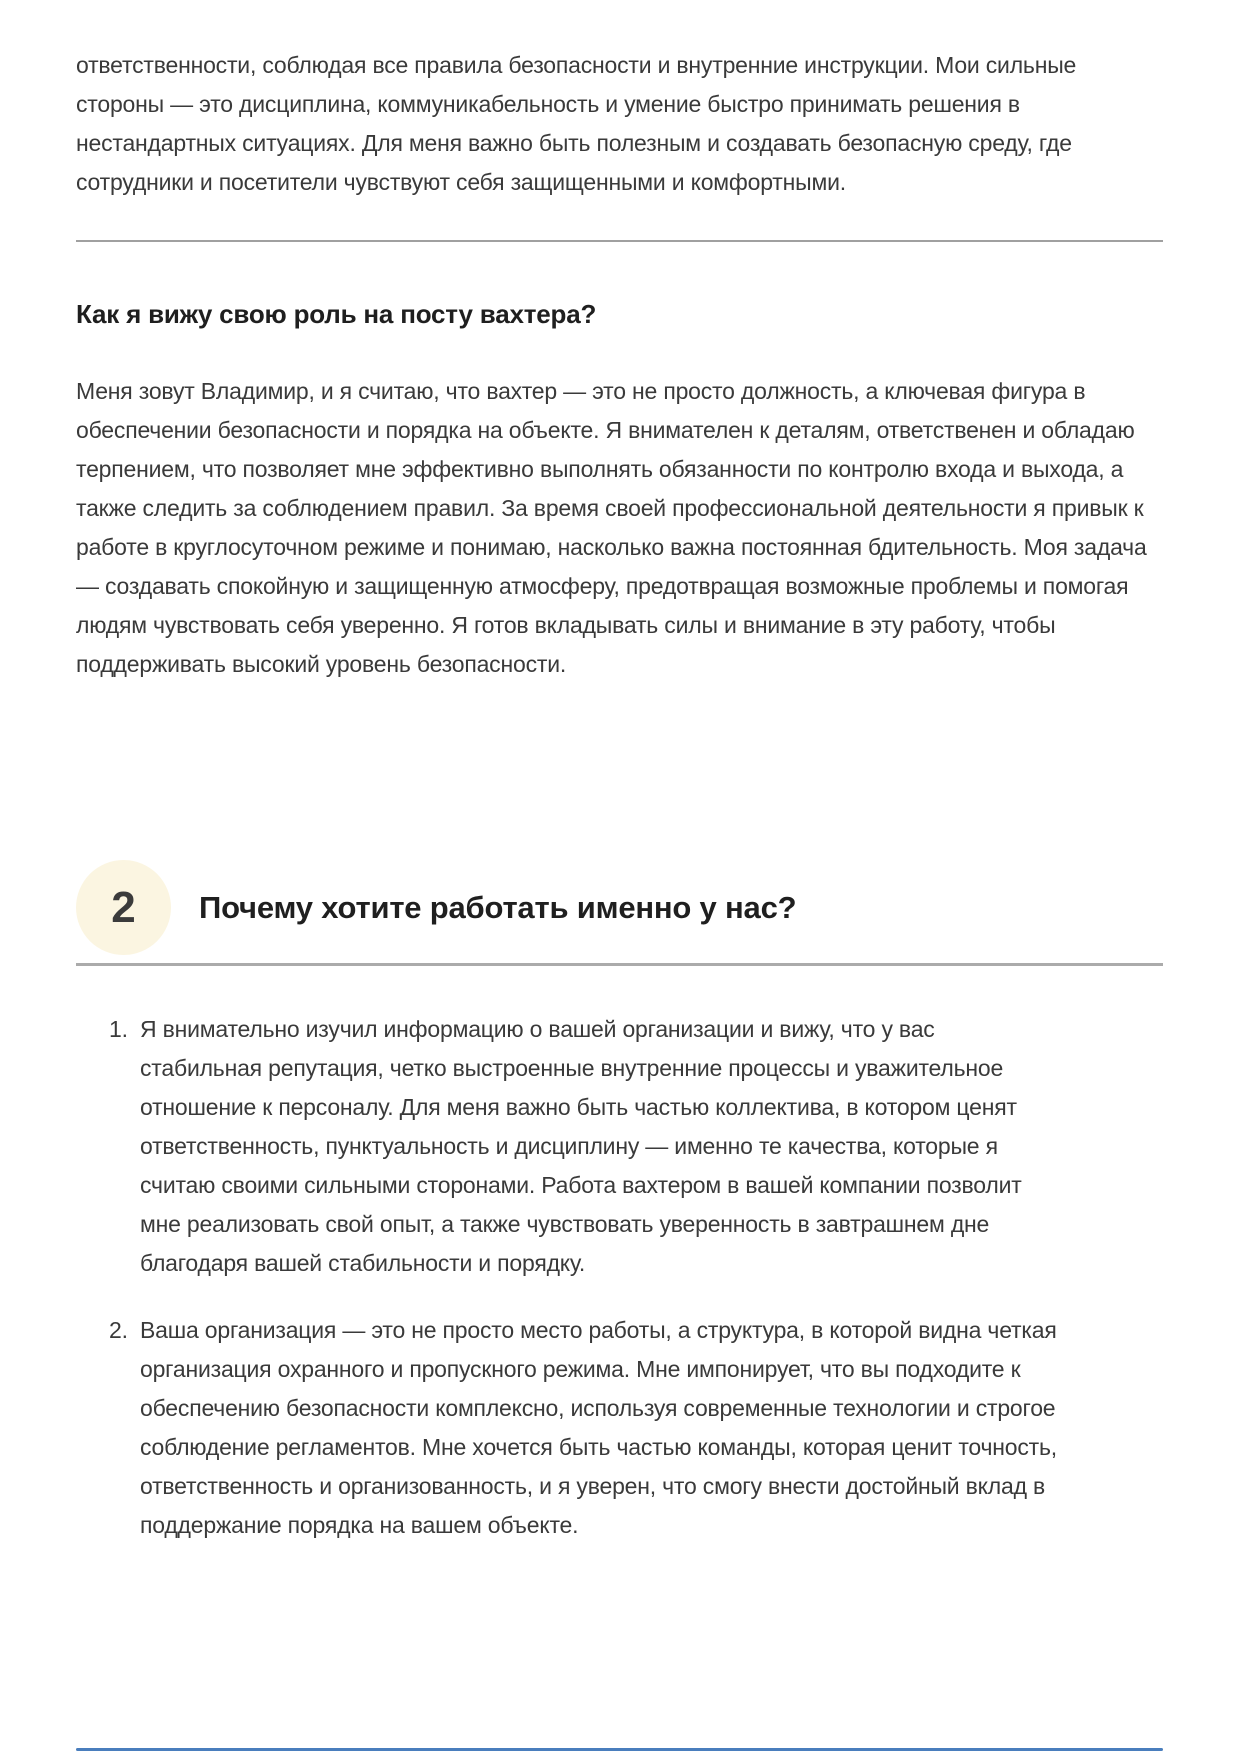 Image resolution: width=1239 pixels, height=1753 pixels. I want to click on section-number: 2, so click(123, 907).